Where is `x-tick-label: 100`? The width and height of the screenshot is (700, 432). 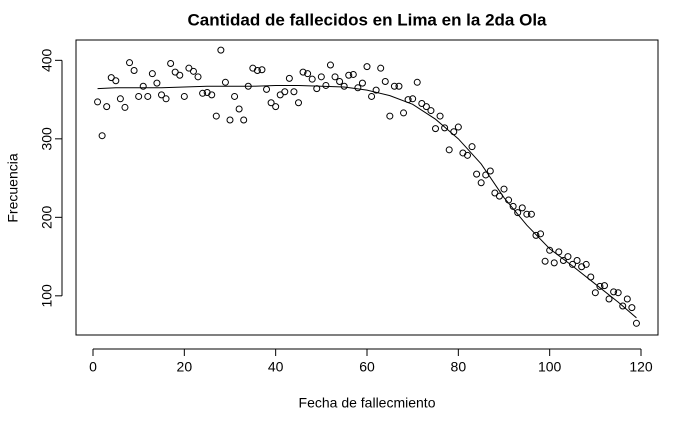
x-tick-label: 100 is located at coordinates (550, 367).